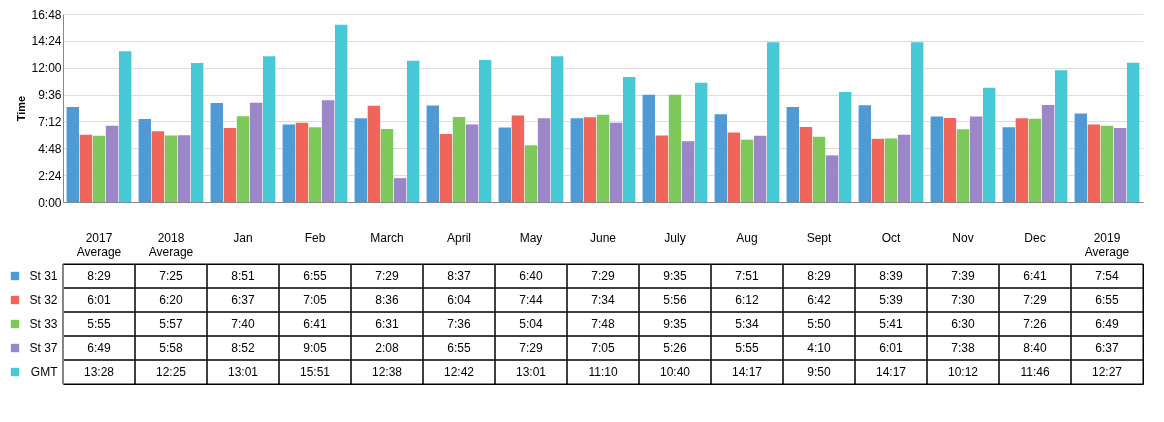 Image resolution: width=1164 pixels, height=422 pixels. I want to click on data-label: 15:51, so click(315, 372).